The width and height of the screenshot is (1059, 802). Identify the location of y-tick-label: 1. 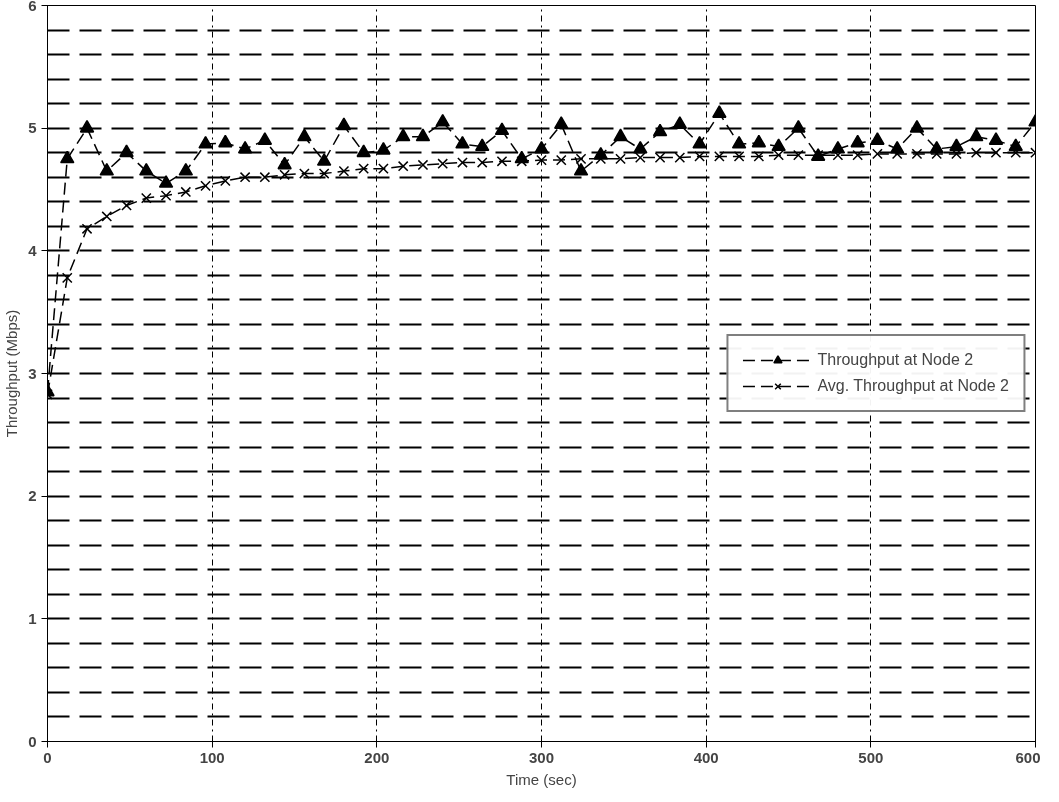
(32, 618).